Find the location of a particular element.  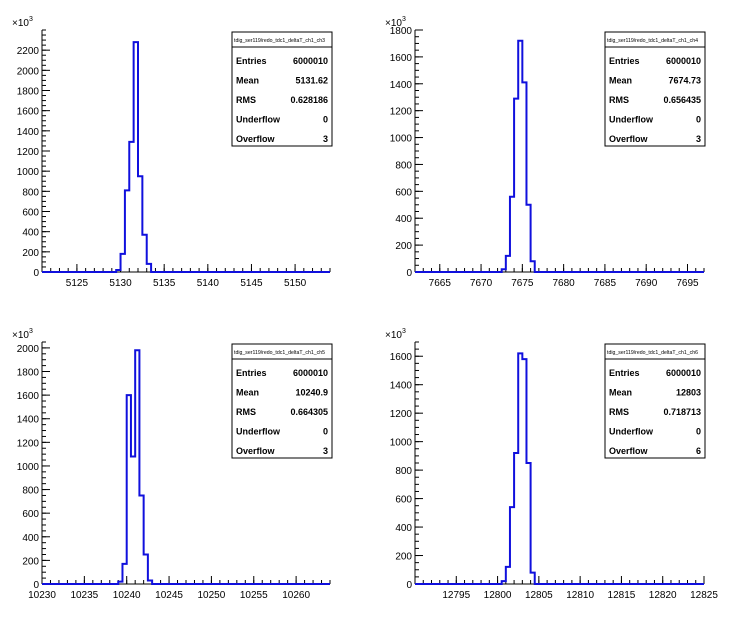

y-tick-label: 200 is located at coordinates (30, 253).